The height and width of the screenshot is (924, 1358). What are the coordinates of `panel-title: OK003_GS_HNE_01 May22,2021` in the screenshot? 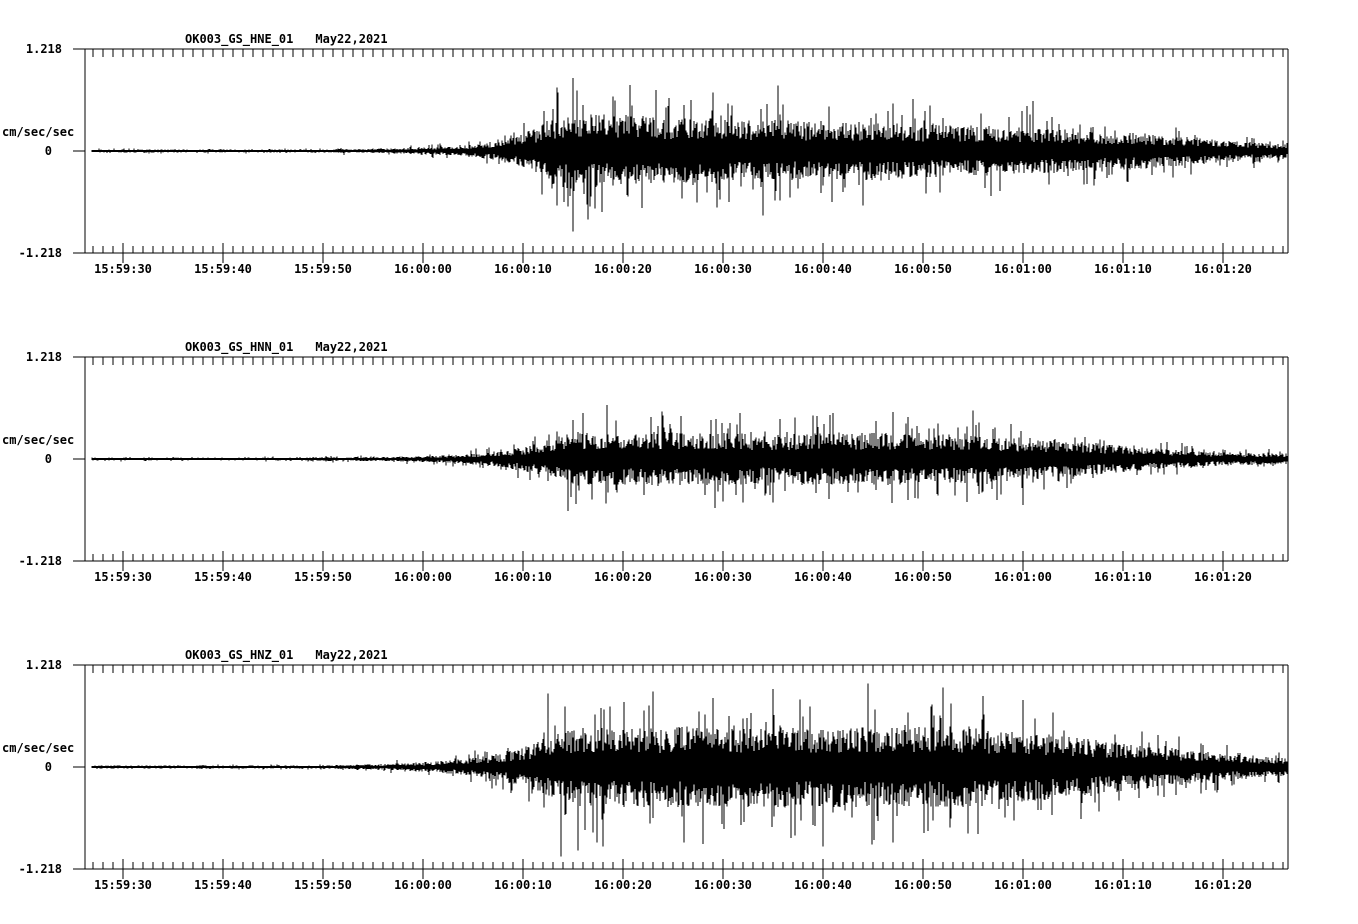 It's located at (286, 39).